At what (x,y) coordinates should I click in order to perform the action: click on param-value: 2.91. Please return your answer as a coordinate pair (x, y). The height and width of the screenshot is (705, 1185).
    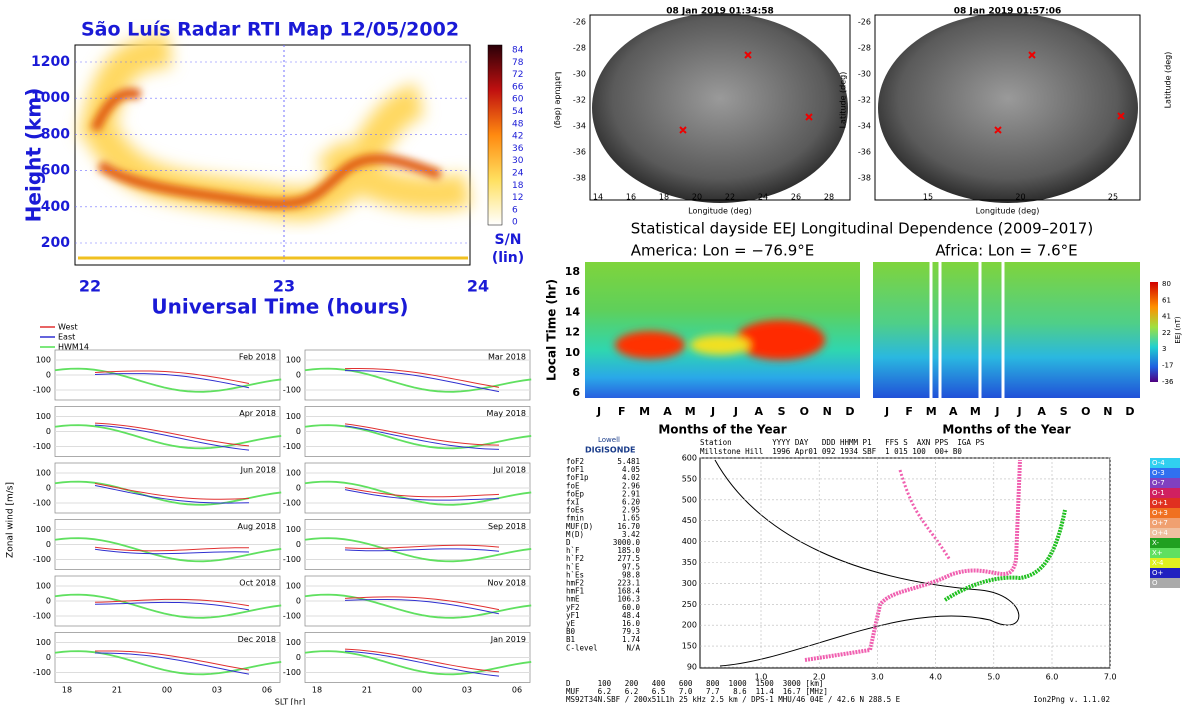
    Looking at the image, I should click on (631, 493).